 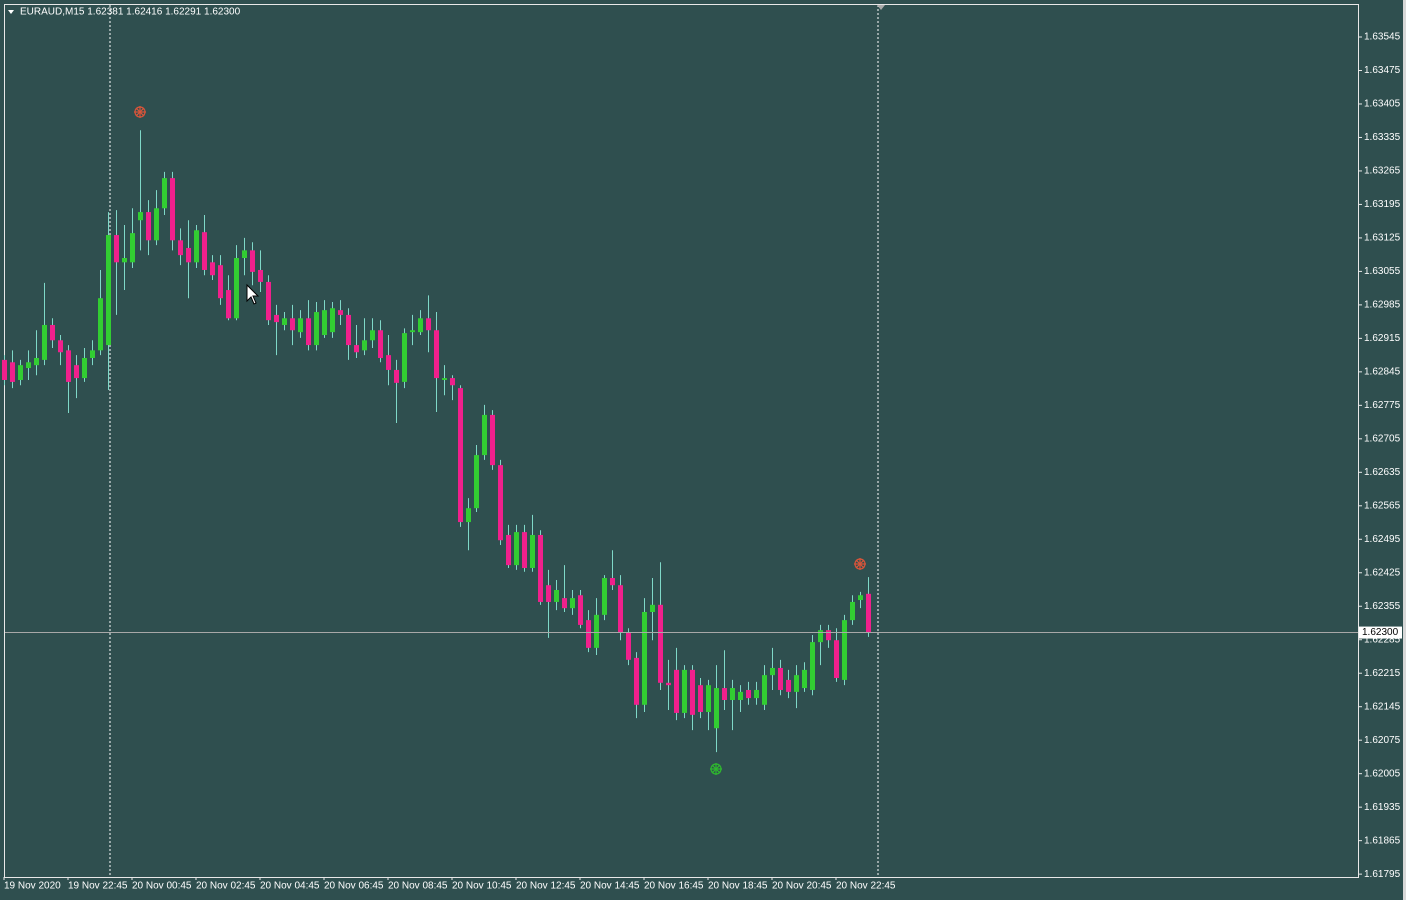 I want to click on y-tick-label: 1.62215, so click(x=1382, y=673).